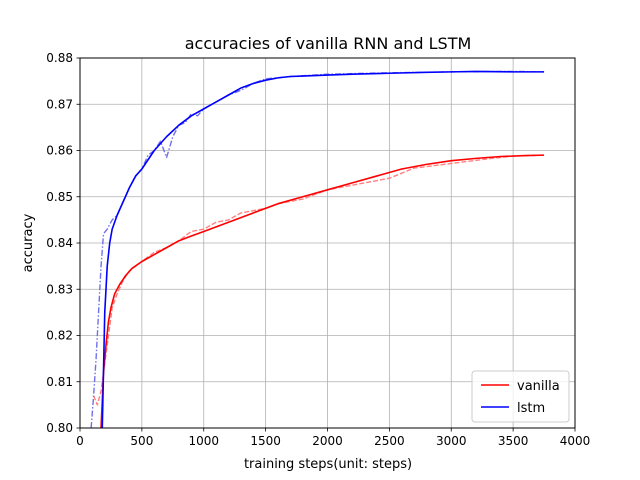 Image resolution: width=640 pixels, height=480 pixels. I want to click on y-tick-label: 0.81, so click(59, 382).